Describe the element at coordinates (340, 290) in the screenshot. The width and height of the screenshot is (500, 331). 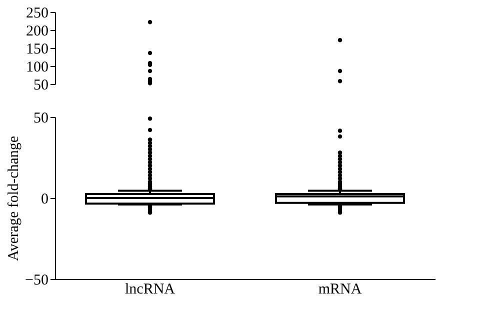
I see `x-tick-label: mRNA` at that location.